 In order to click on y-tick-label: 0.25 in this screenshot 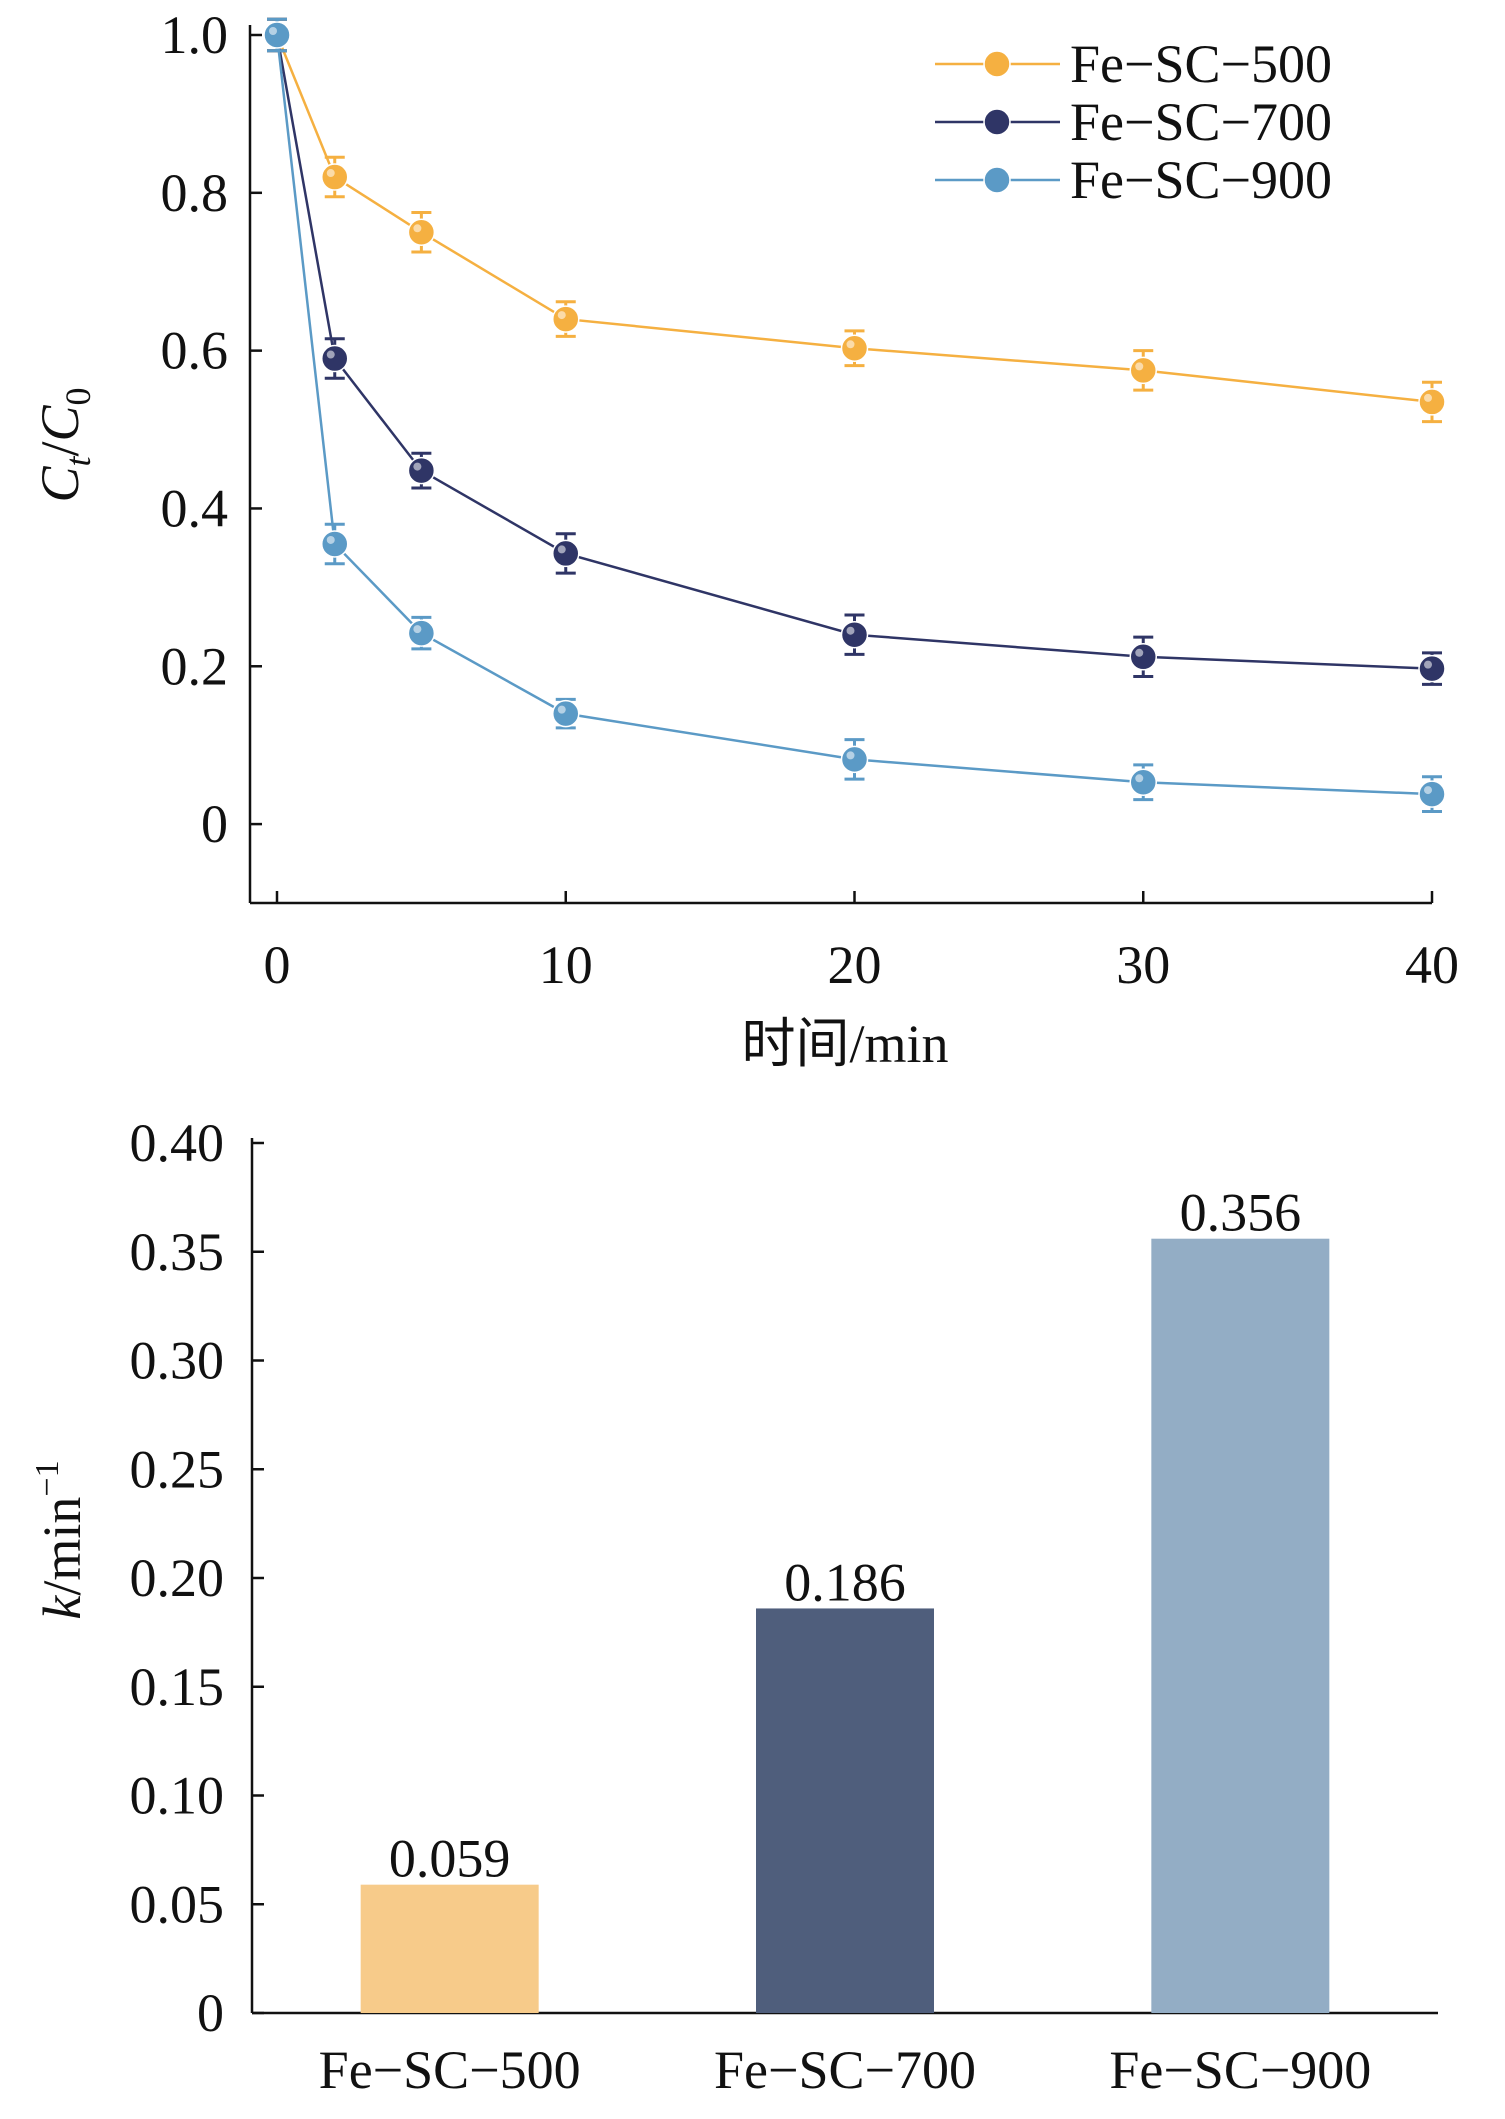, I will do `click(177, 1469)`.